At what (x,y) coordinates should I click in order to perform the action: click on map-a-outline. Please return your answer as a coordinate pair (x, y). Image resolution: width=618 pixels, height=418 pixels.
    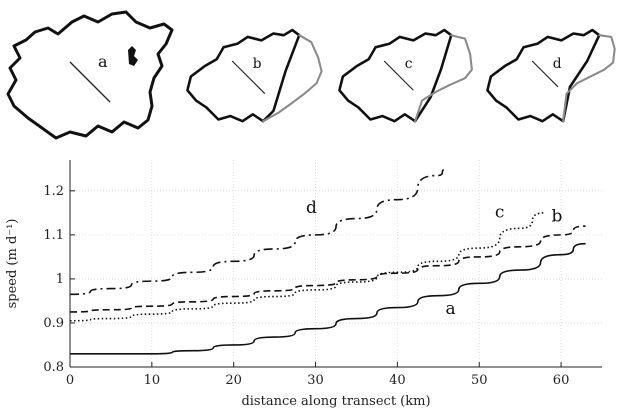
    Looking at the image, I should click on (90, 75).